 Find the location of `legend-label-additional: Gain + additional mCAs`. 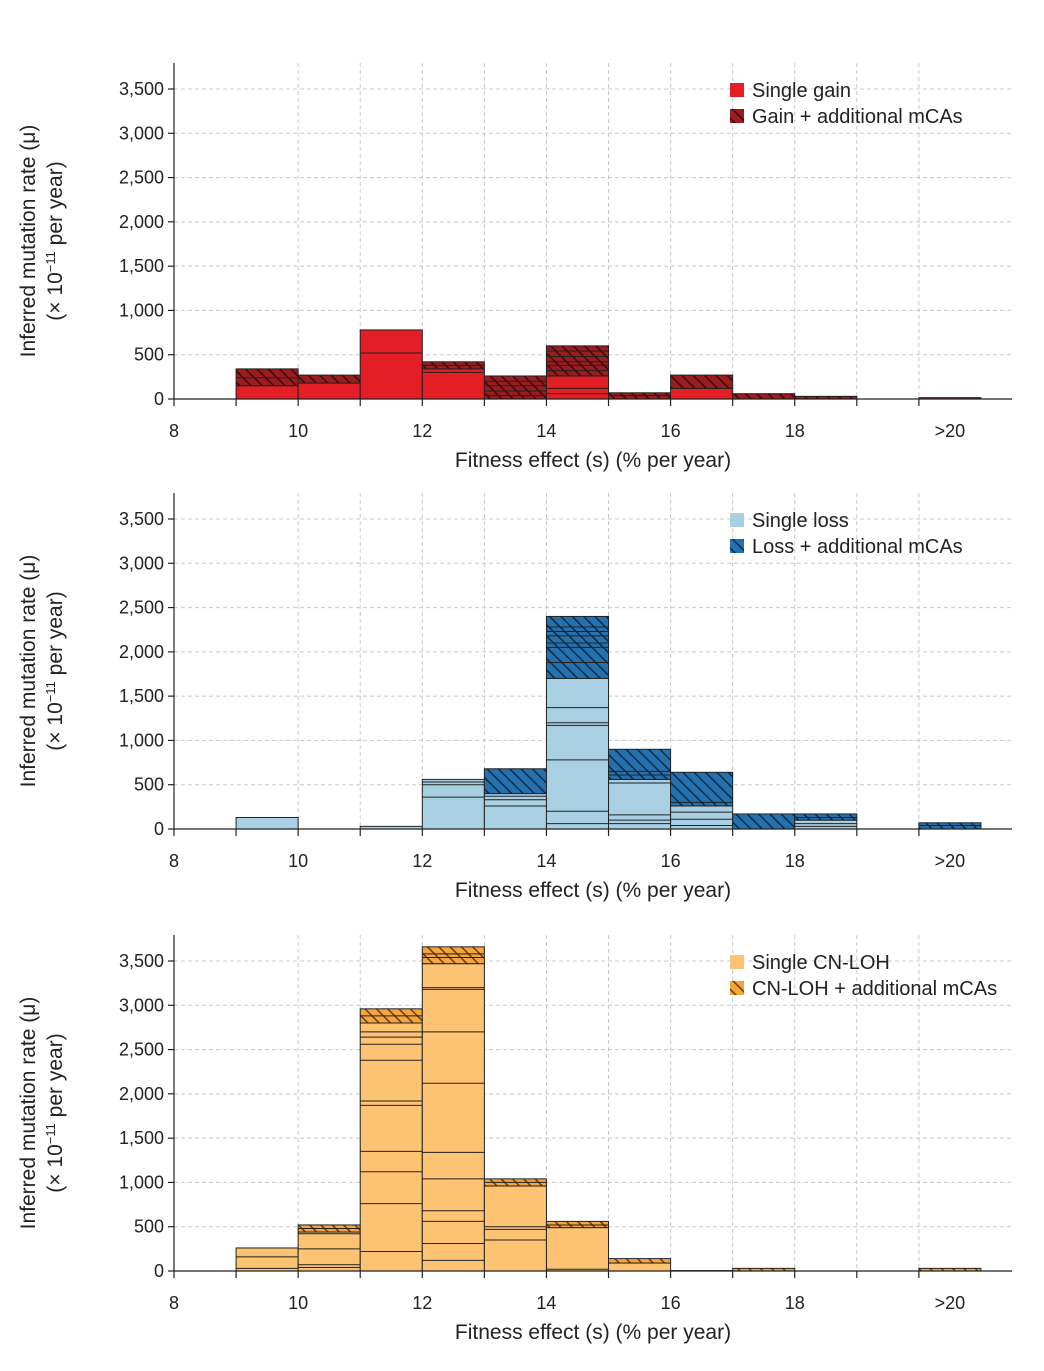

legend-label-additional: Gain + additional mCAs is located at coordinates (857, 117).